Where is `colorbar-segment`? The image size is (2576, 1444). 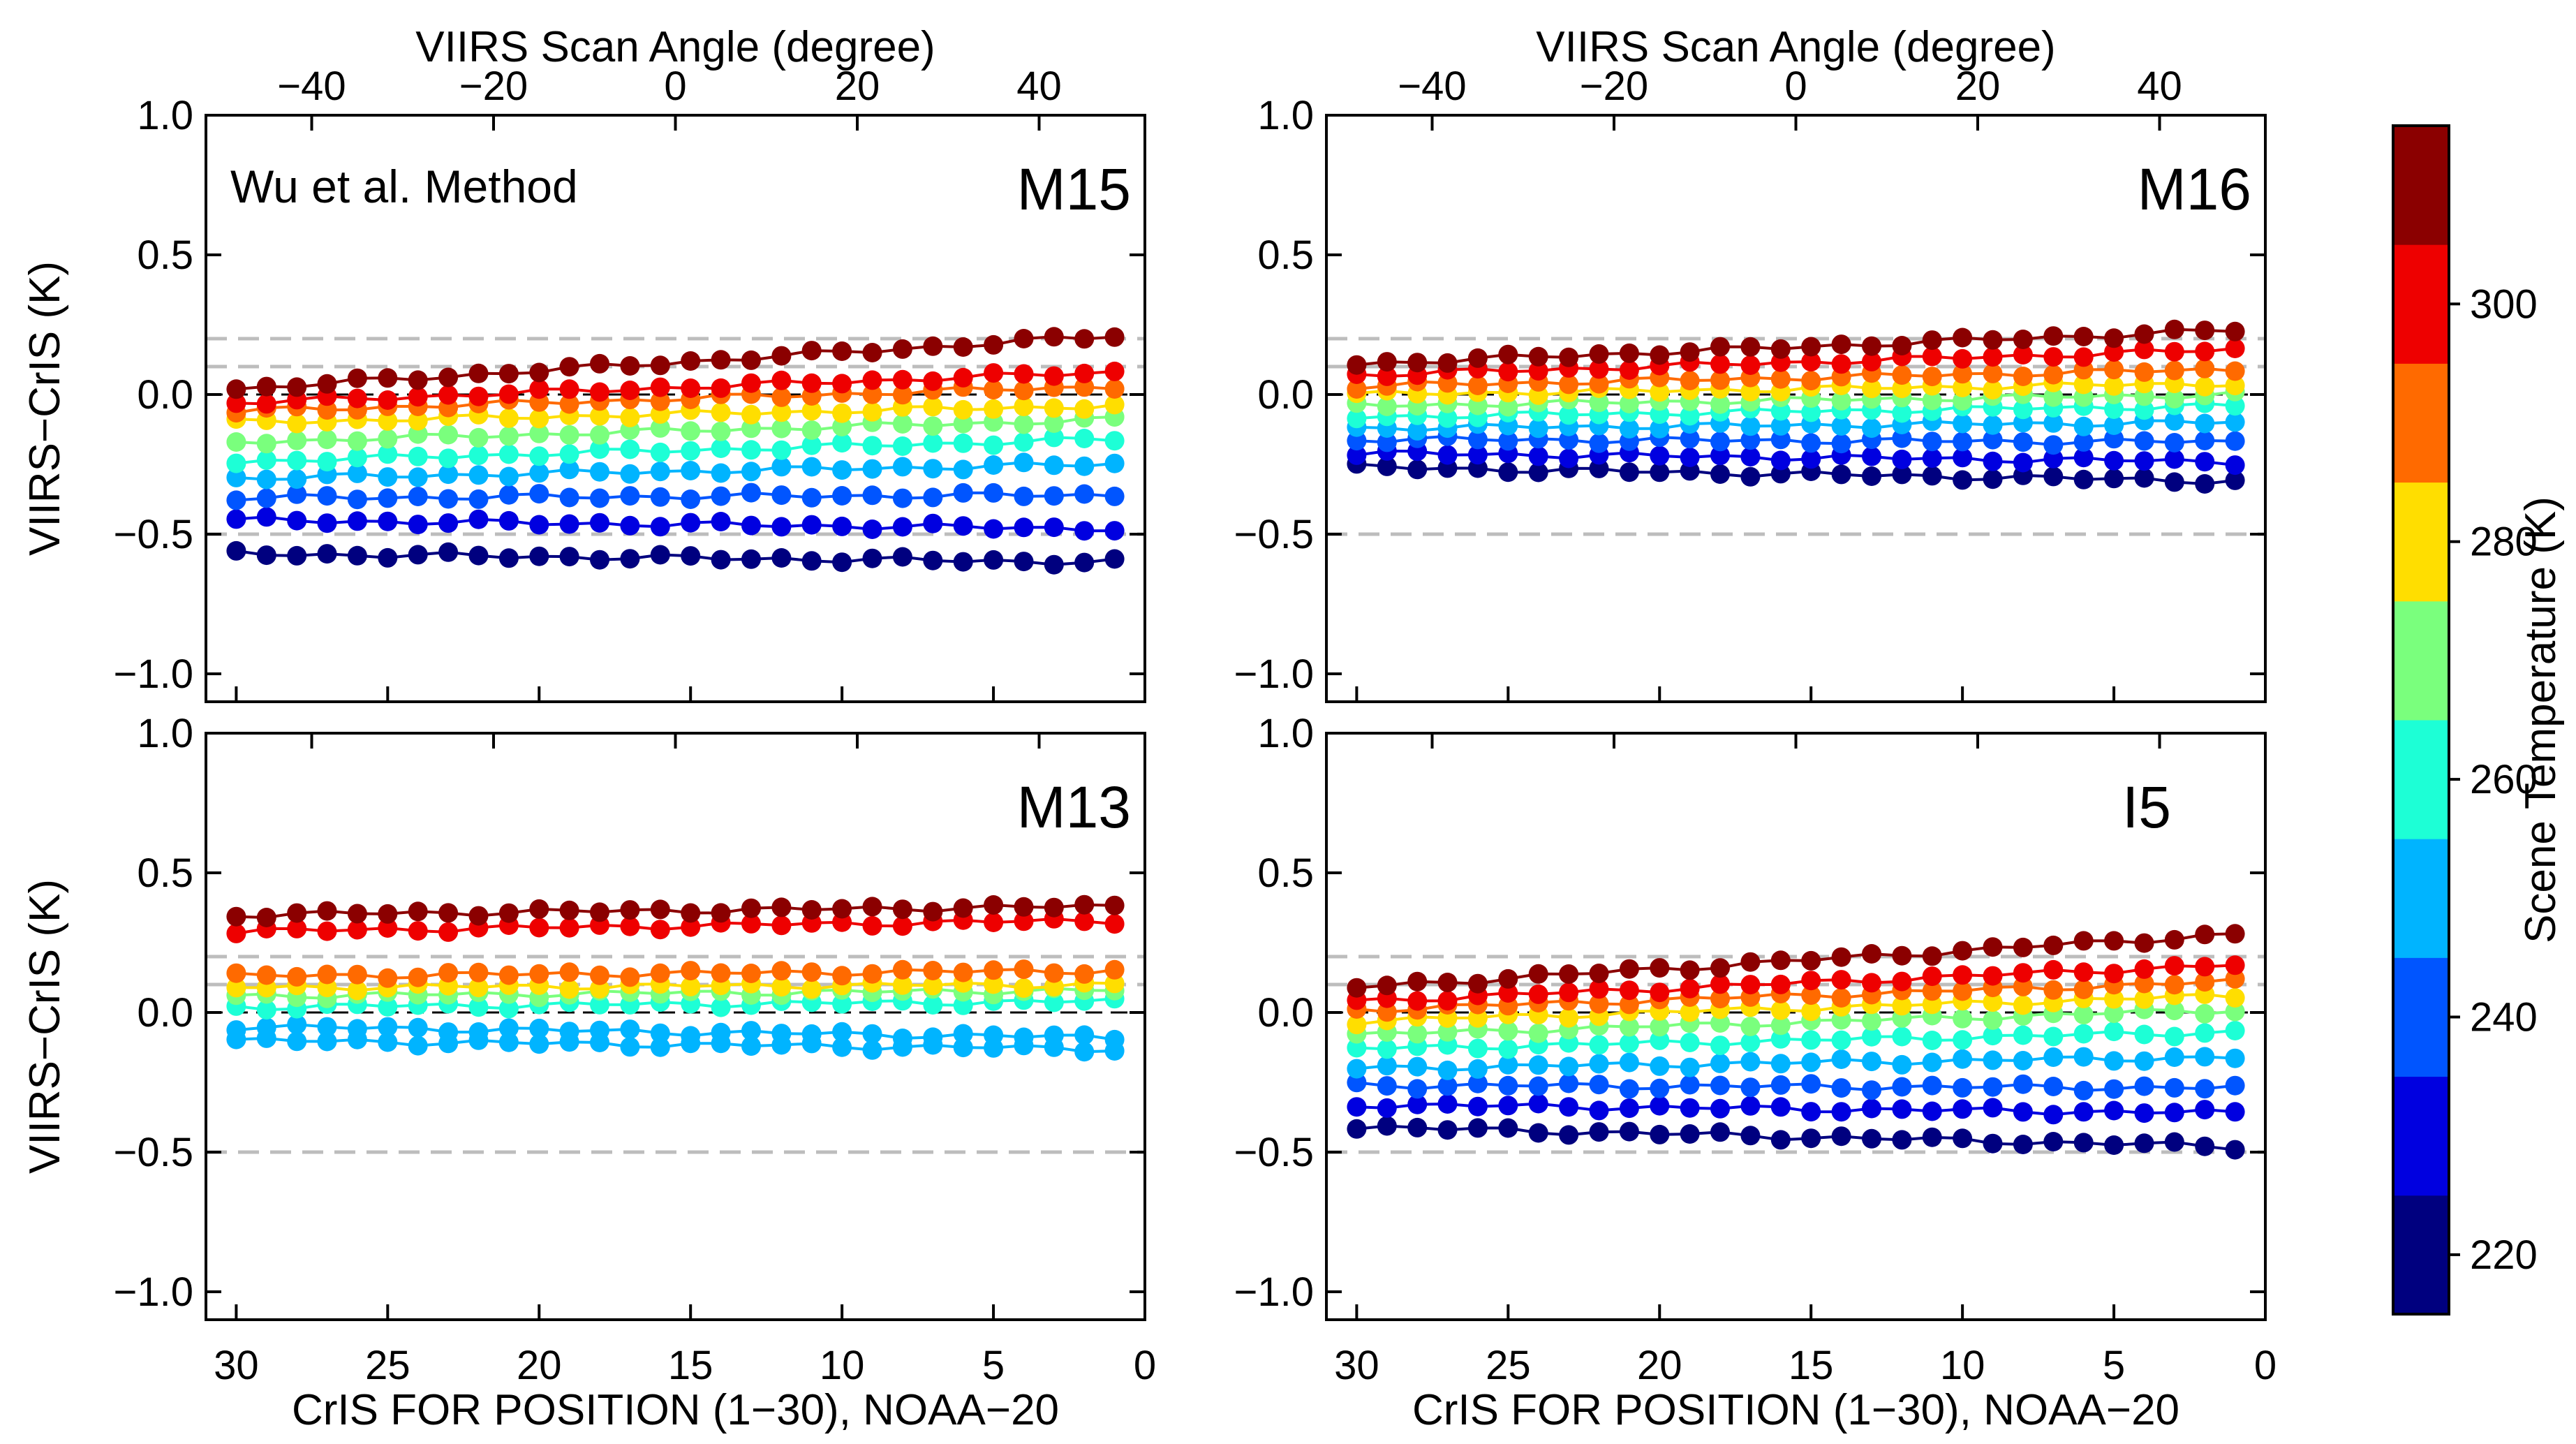 colorbar-segment is located at coordinates (2421, 1017).